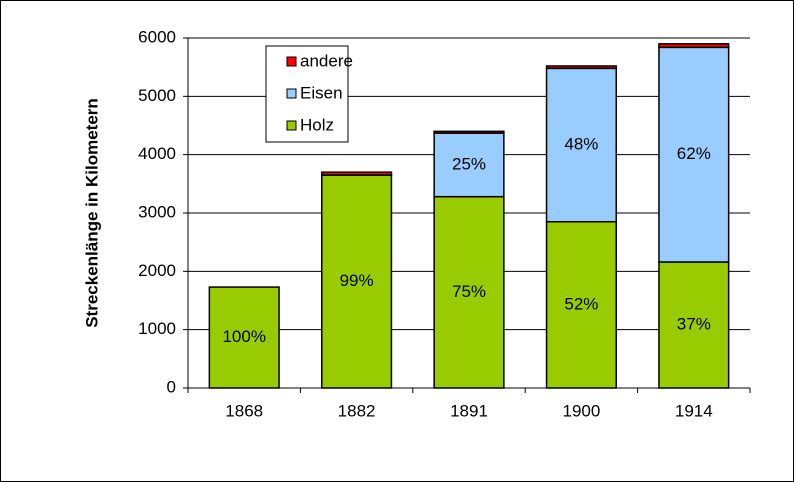 This screenshot has height=482, width=794. Describe the element at coordinates (157, 270) in the screenshot. I see `y-tick-label: 2000` at that location.